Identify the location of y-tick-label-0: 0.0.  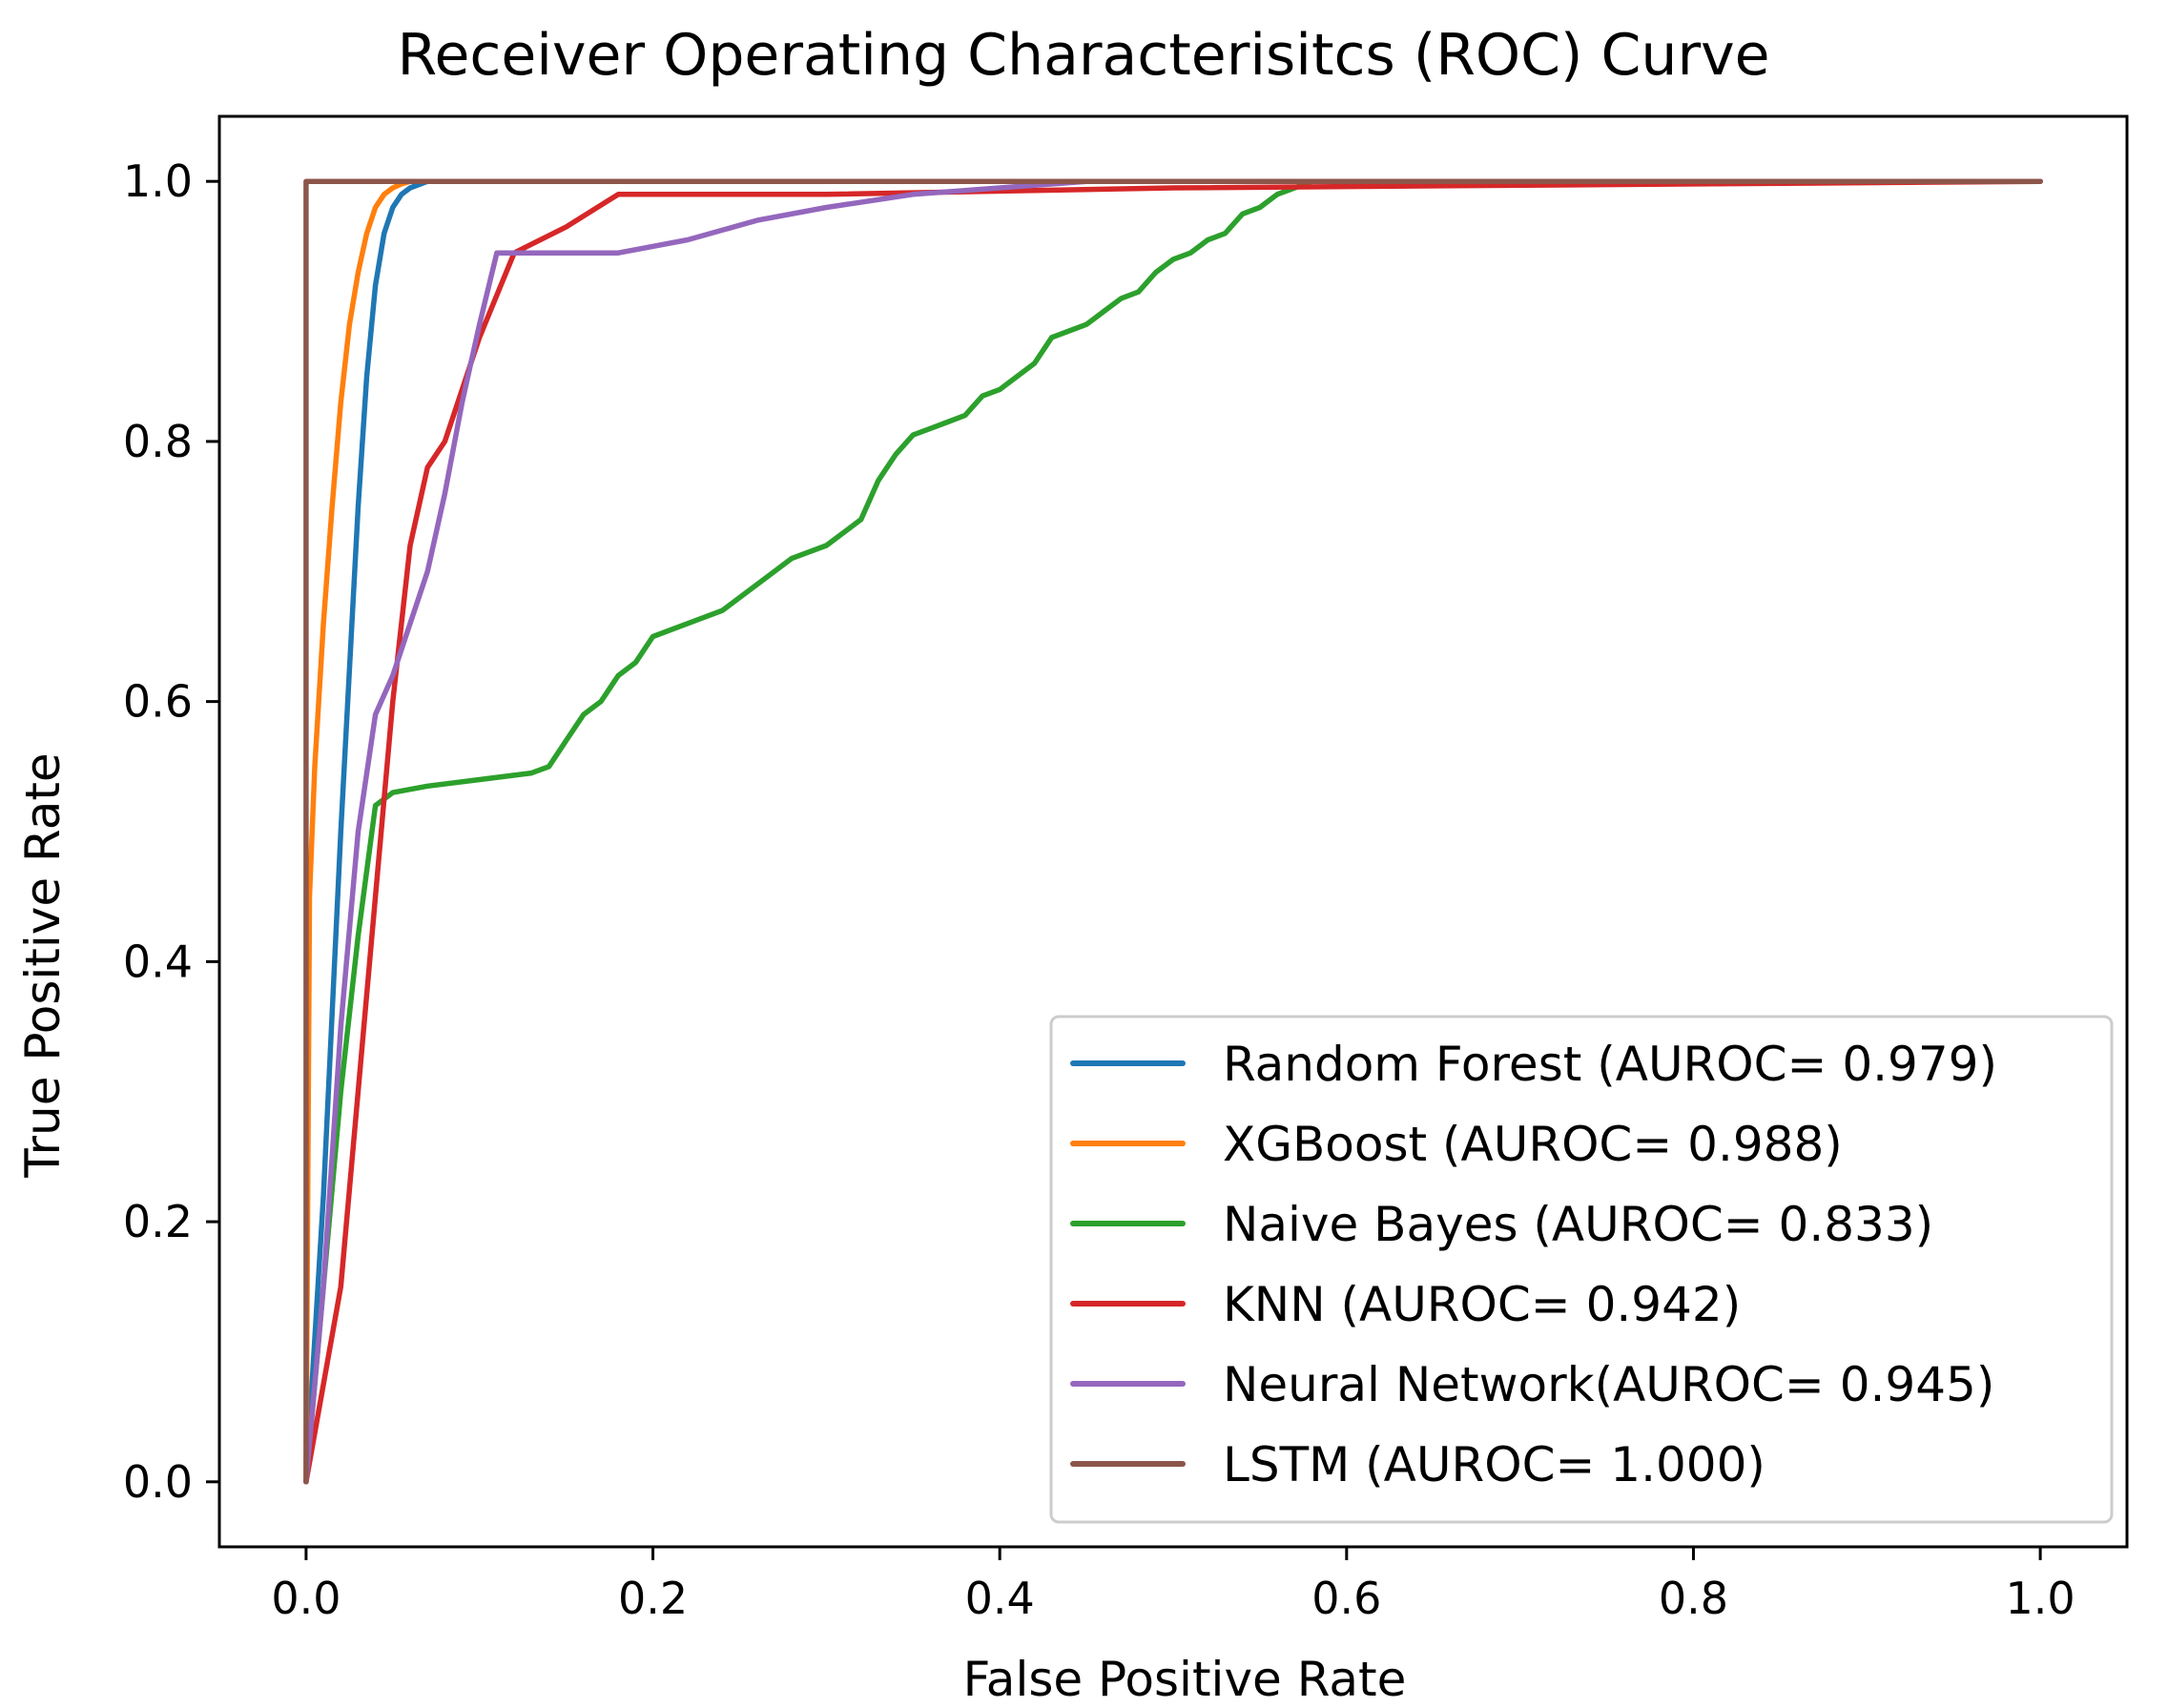
(158, 1482).